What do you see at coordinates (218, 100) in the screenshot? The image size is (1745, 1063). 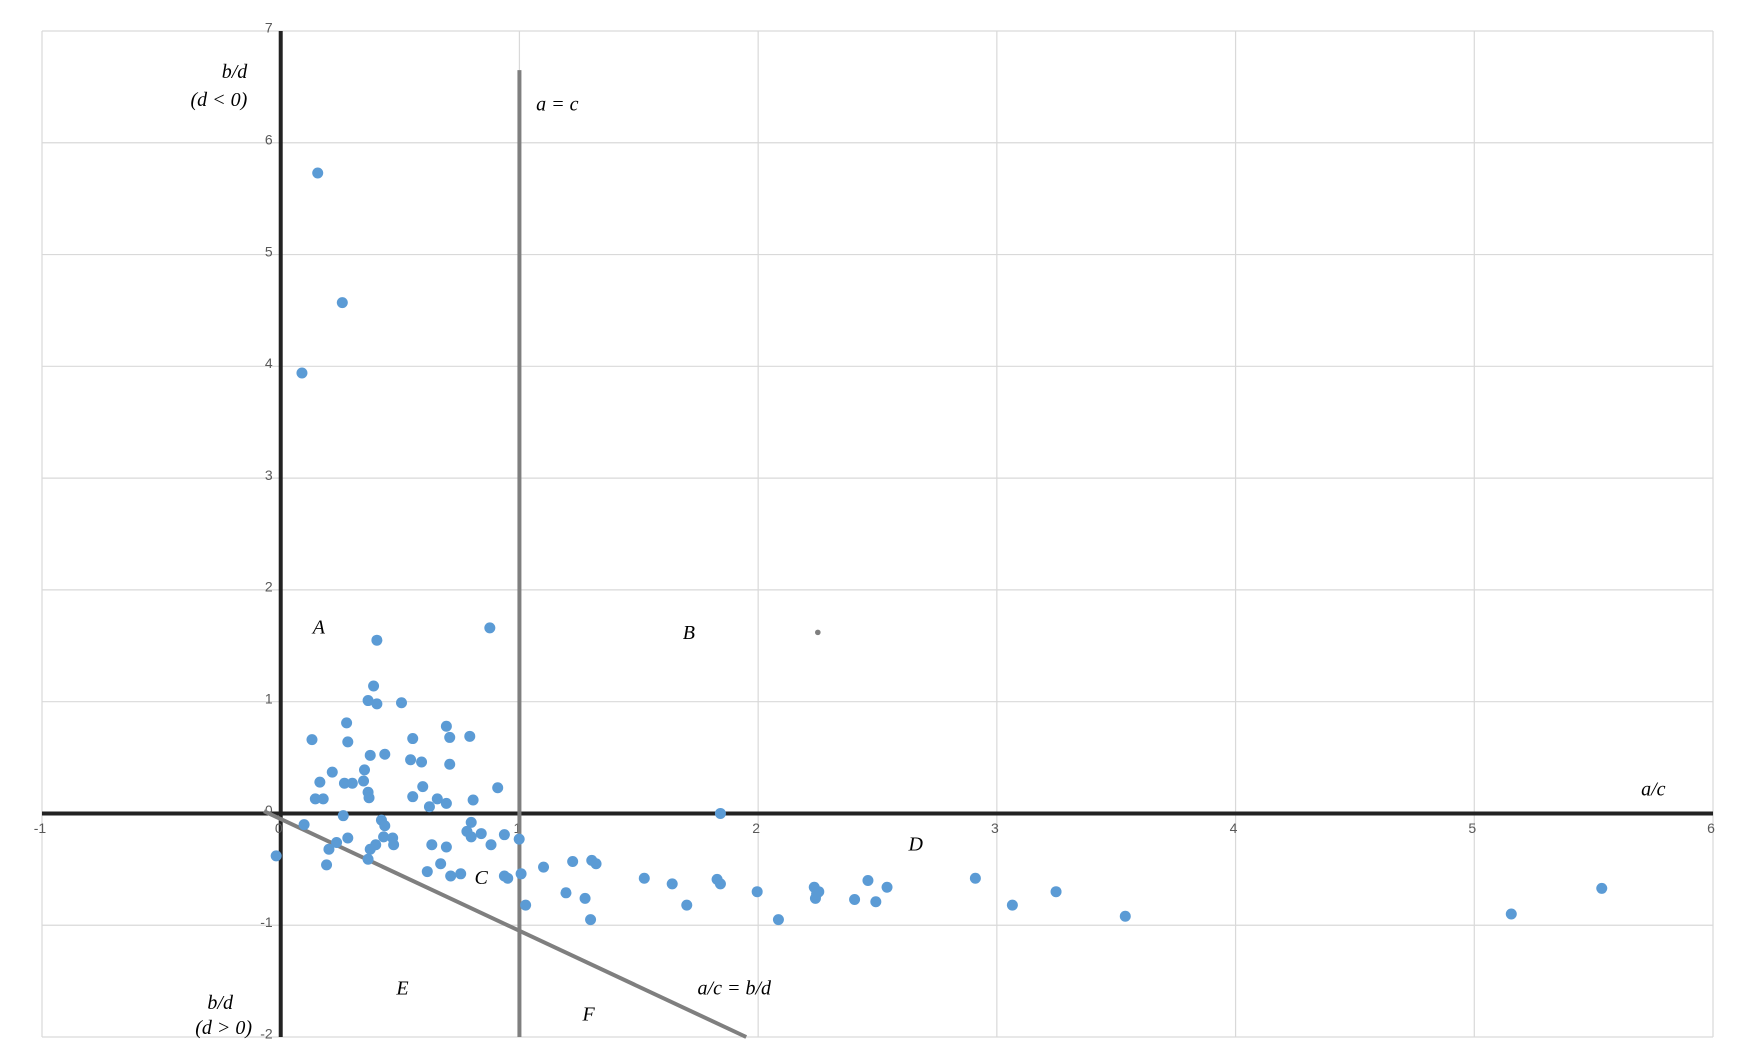 I see `annotation: (d < 0)` at bounding box center [218, 100].